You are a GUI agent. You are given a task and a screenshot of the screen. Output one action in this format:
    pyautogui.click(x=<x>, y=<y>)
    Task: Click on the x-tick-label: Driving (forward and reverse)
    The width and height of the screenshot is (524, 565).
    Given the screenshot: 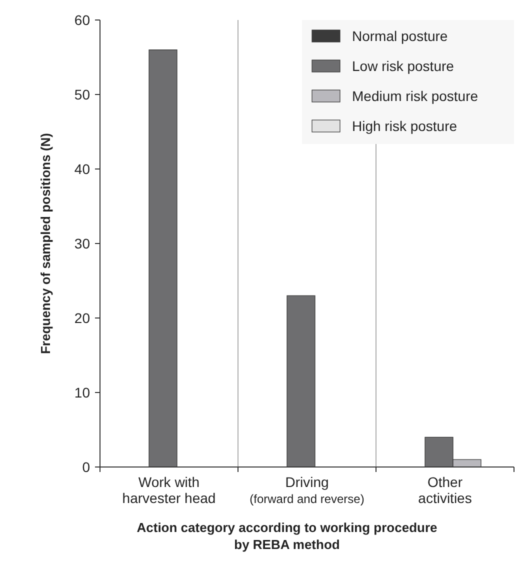 What is the action you would take?
    pyautogui.click(x=307, y=490)
    